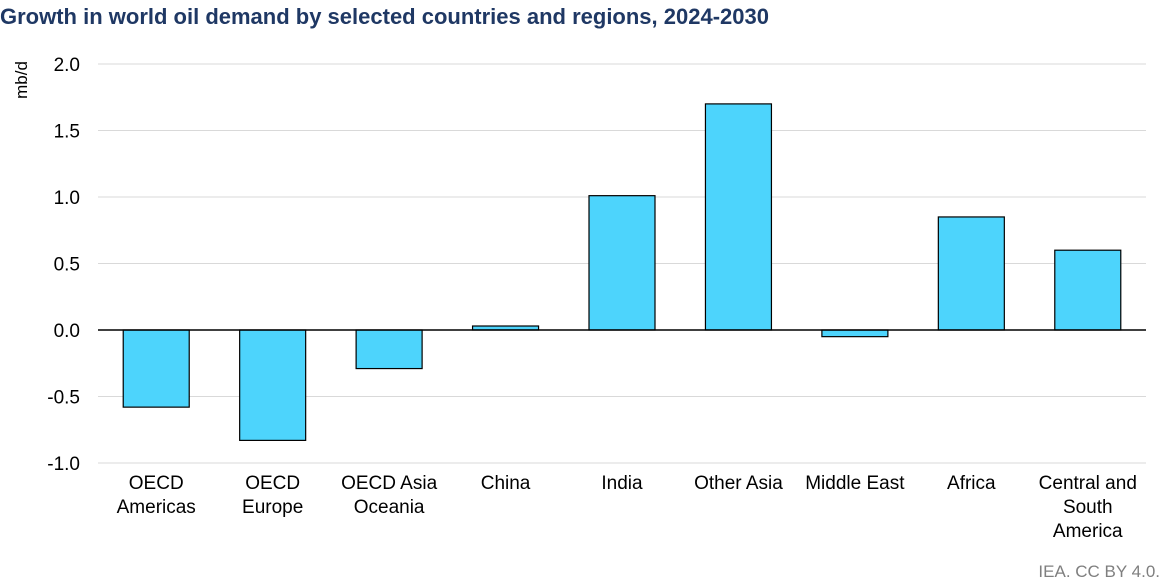  I want to click on category-label: Central and South America, so click(1088, 507).